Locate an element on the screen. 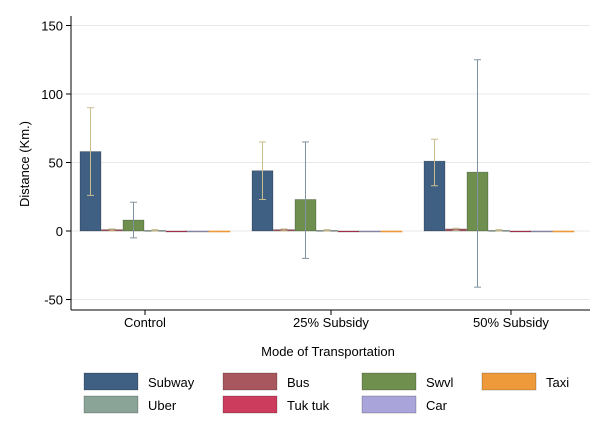 The image size is (602, 437). bar-taxi-control is located at coordinates (219, 231).